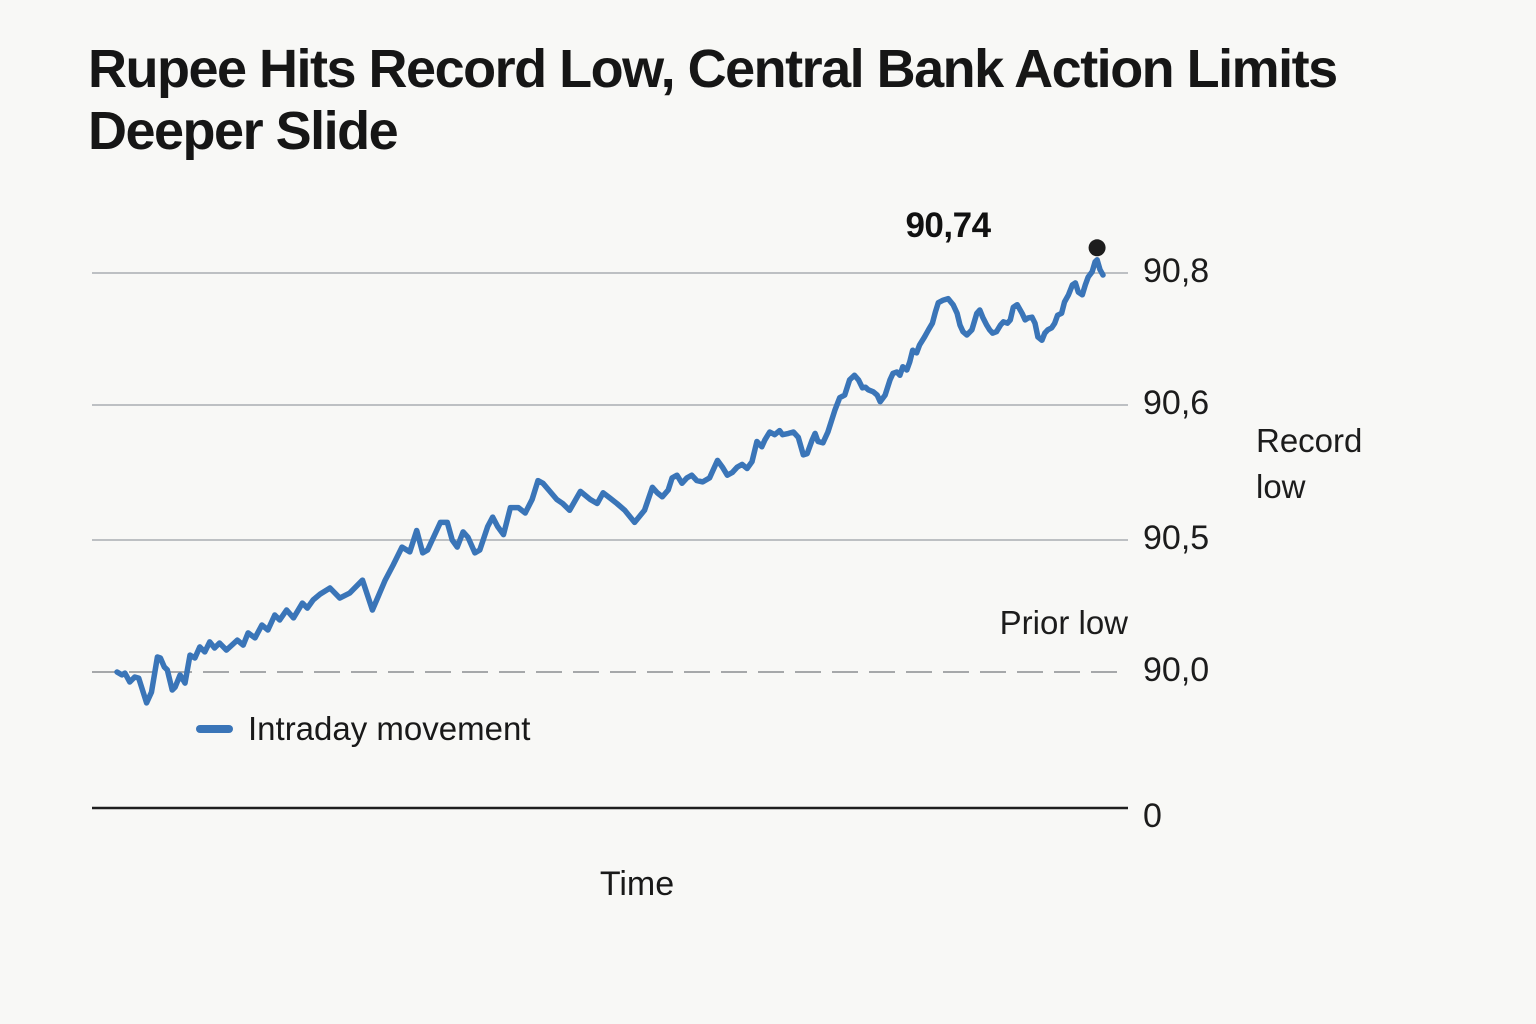  I want to click on y-axis-tick-label: 90,6, so click(1176, 403).